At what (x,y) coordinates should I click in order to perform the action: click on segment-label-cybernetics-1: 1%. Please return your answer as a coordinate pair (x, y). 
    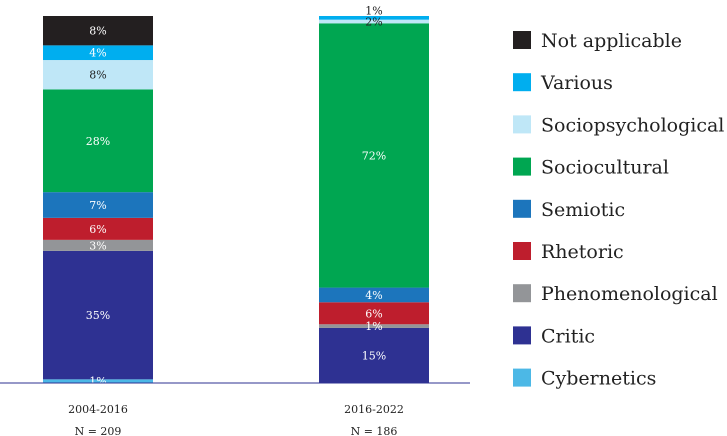
    Looking at the image, I should click on (97, 381).